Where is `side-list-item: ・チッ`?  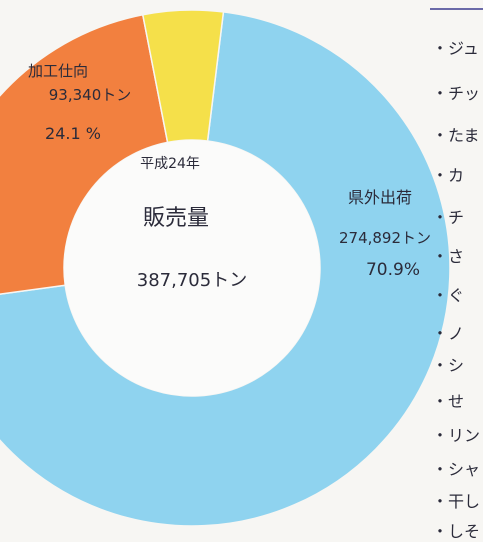 side-list-item: ・チッ is located at coordinates (456, 93).